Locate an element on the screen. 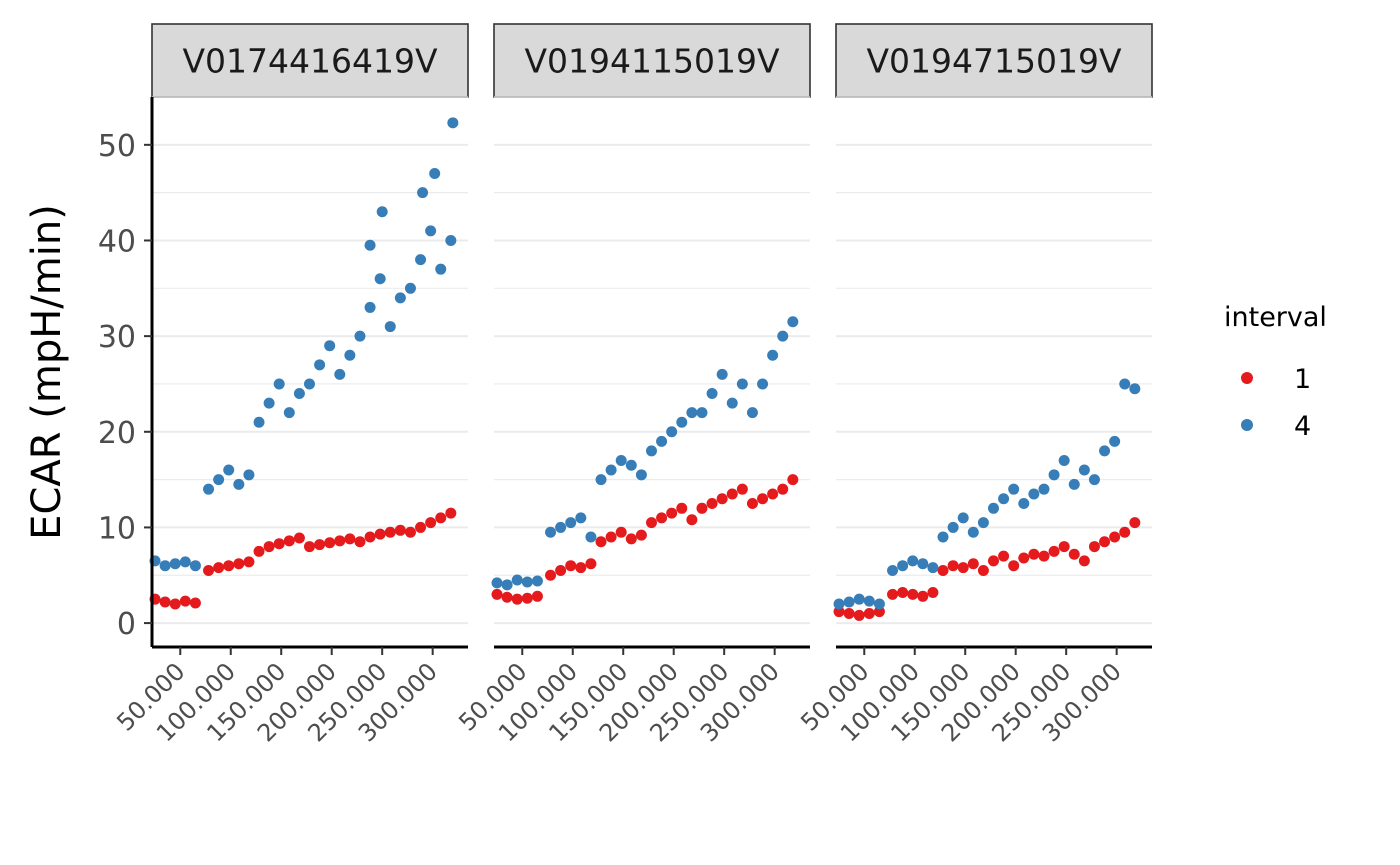 This screenshot has width=1400, height=865. facet-strip-label: V0174416419V is located at coordinates (310, 61).